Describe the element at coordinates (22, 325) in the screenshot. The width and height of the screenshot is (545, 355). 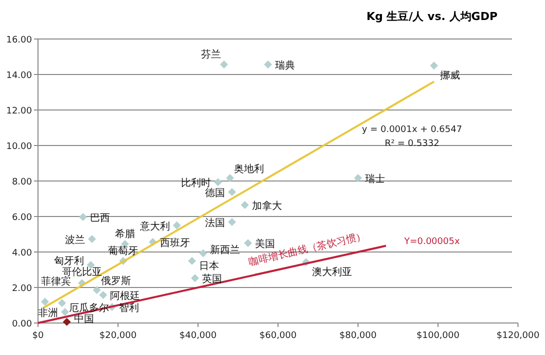
I see `y-tick-label: 0.00` at that location.